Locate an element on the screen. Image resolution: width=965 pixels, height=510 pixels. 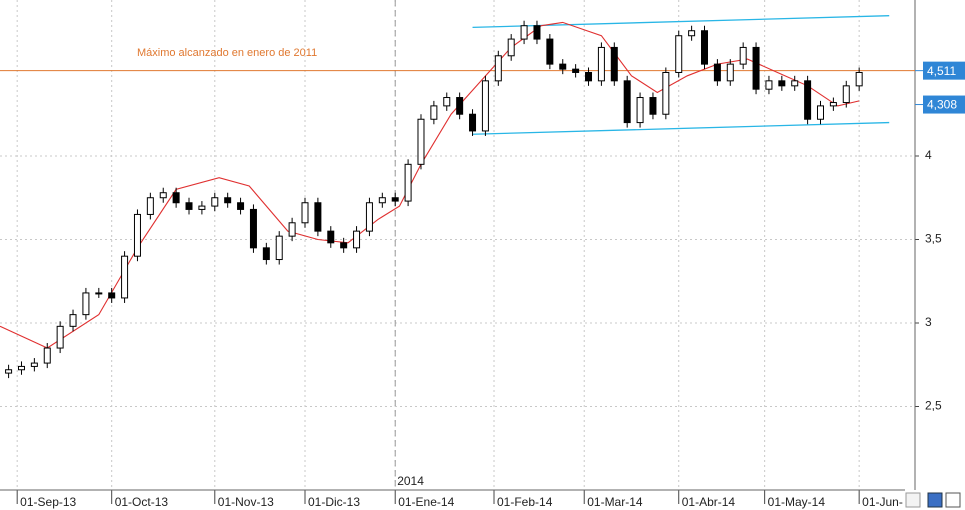
window-icon is located at coordinates (953, 500).